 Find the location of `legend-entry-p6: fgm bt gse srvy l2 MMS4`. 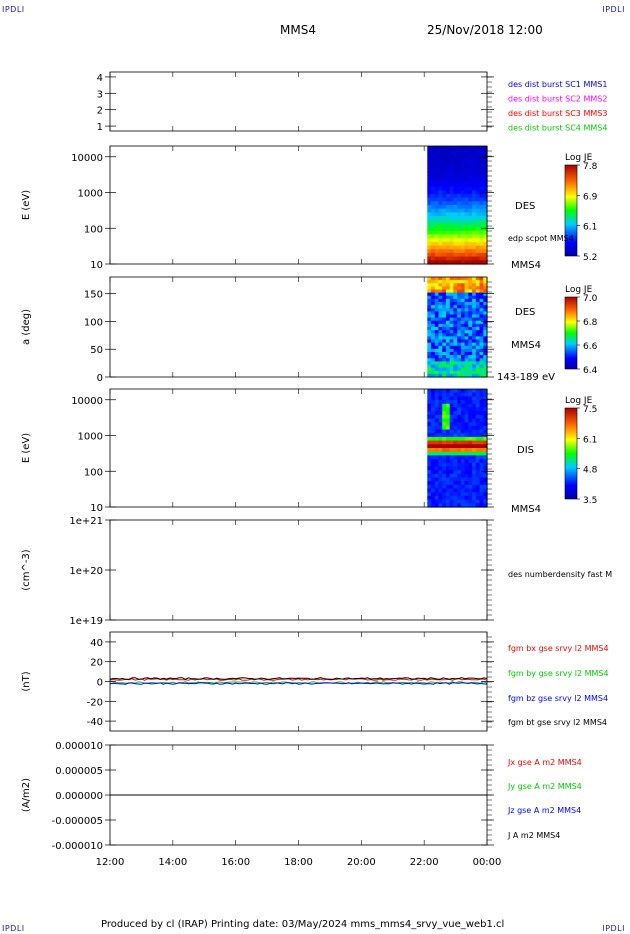

legend-entry-p6: fgm bt gse srvy l2 MMS4 is located at coordinates (557, 722).